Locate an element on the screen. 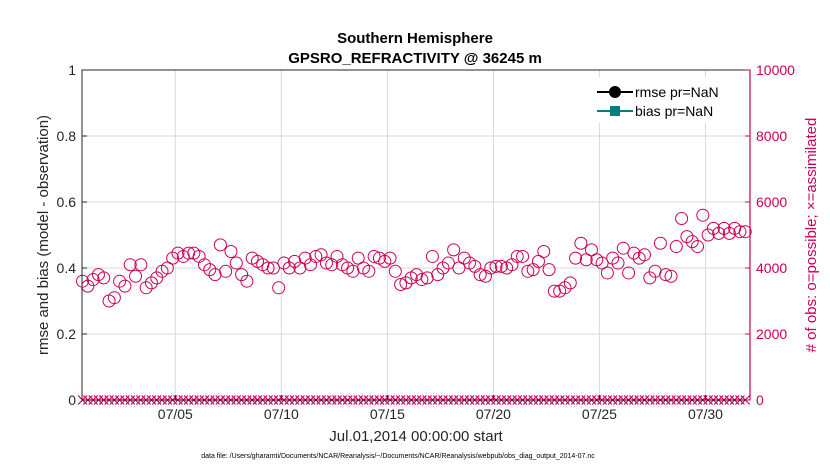 This screenshot has height=470, width=830. y2-axis-label: # of obs: o=possible; ×=assimilated is located at coordinates (811, 235).